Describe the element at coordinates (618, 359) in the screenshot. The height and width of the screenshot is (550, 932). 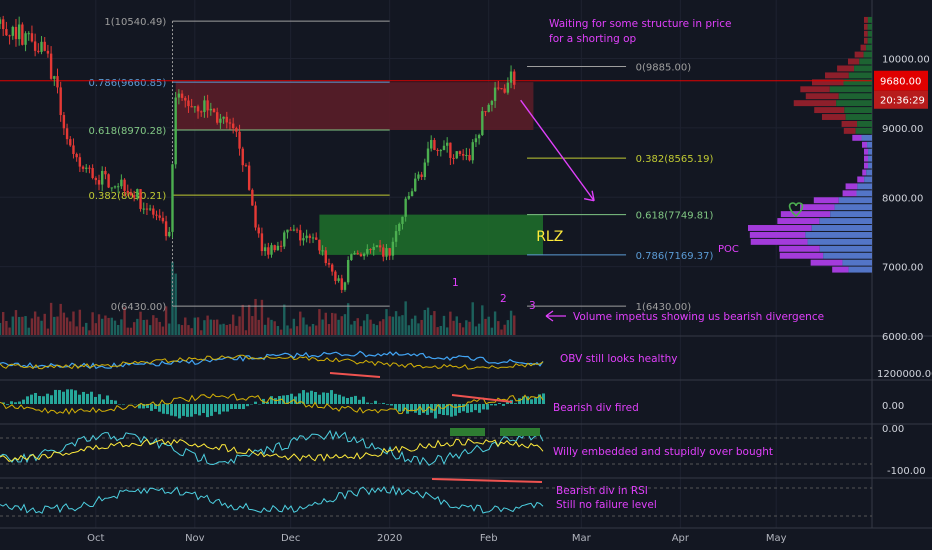
I see `note-obv: OBV still looks healthy` at that location.